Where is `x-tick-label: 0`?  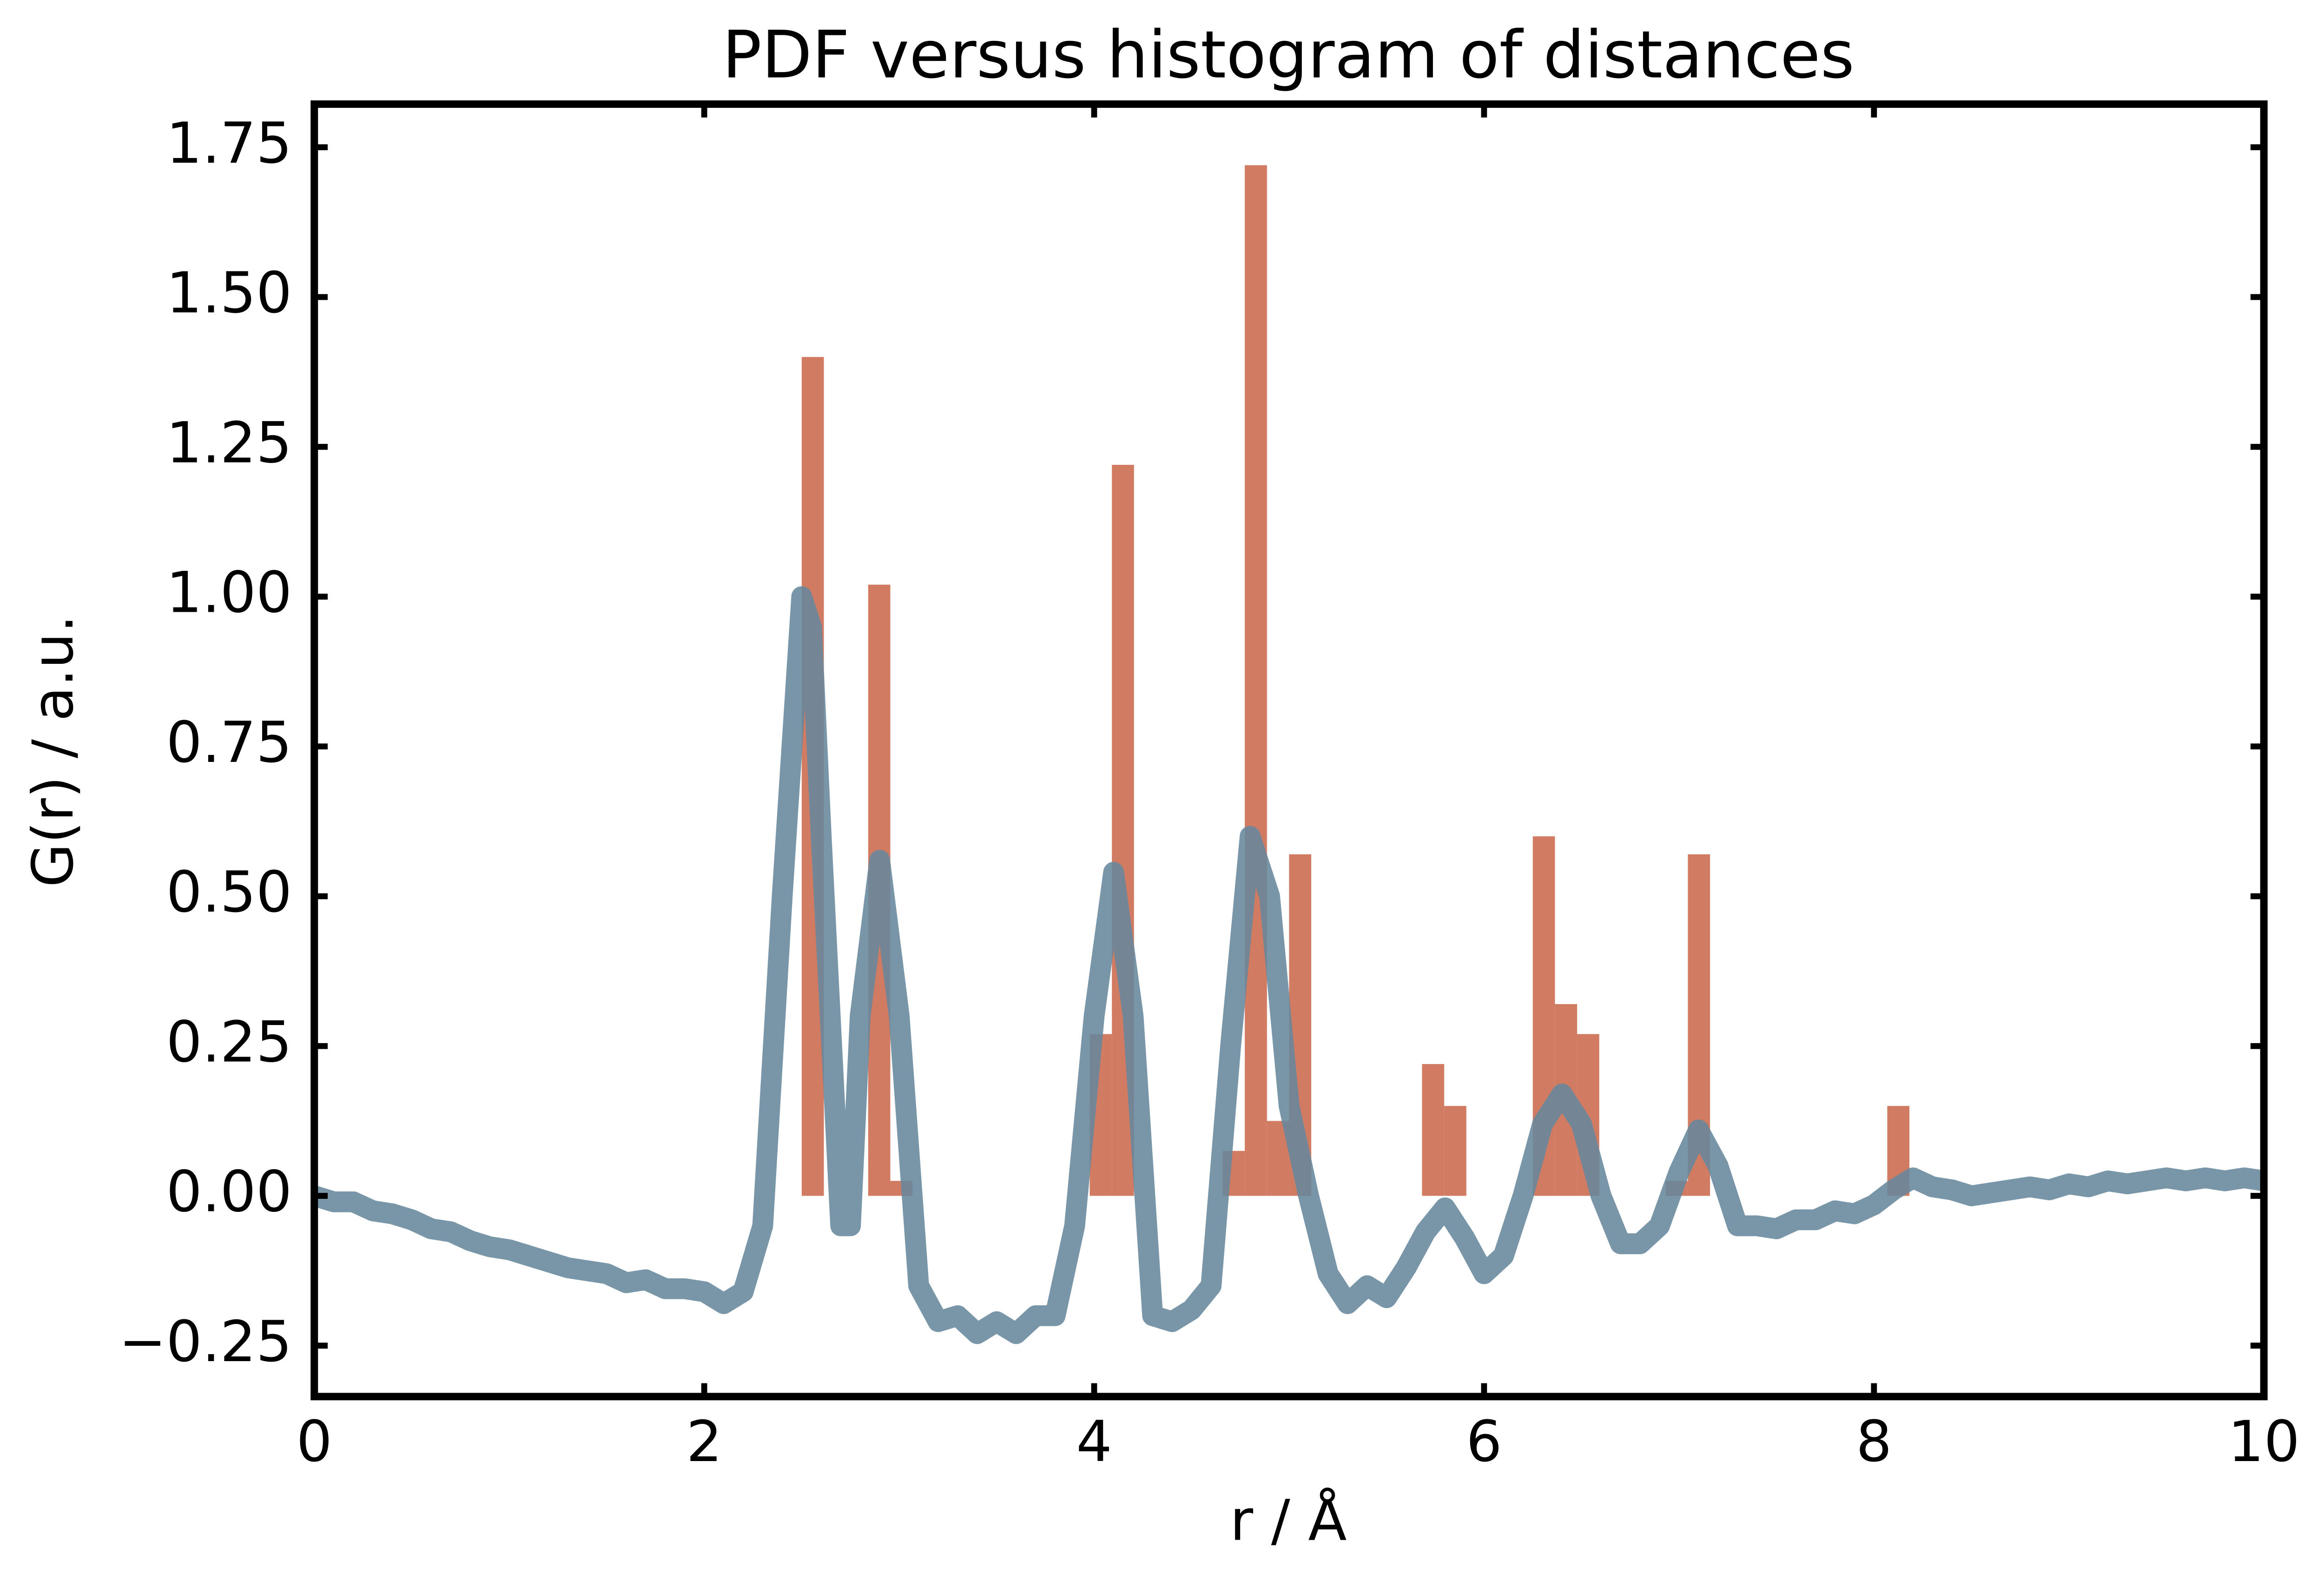
x-tick-label: 0 is located at coordinates (314, 1442).